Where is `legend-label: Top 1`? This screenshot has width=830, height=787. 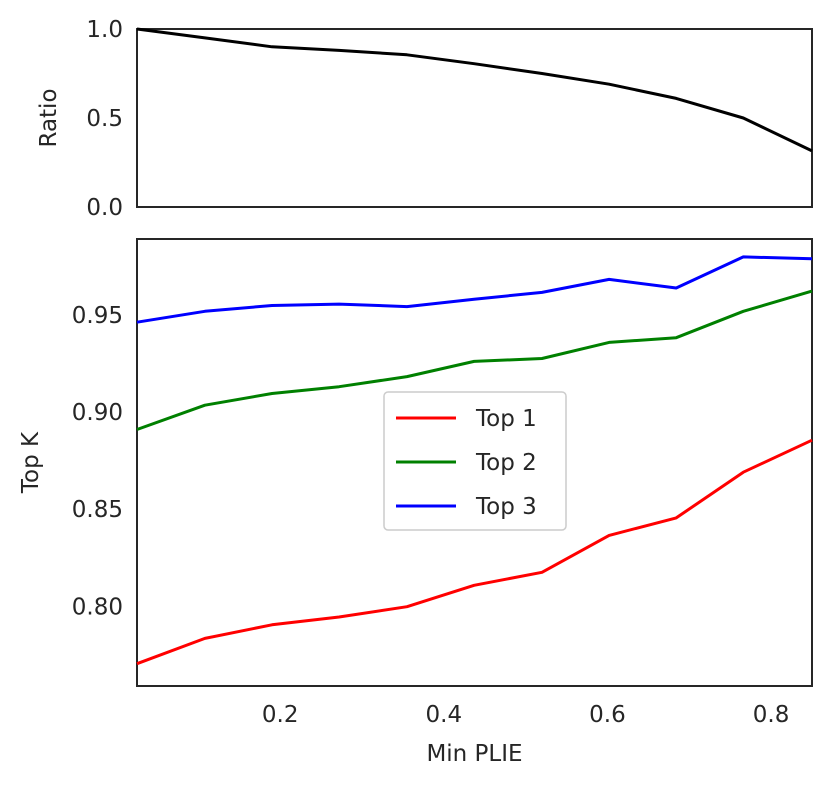
legend-label: Top 1 is located at coordinates (506, 419).